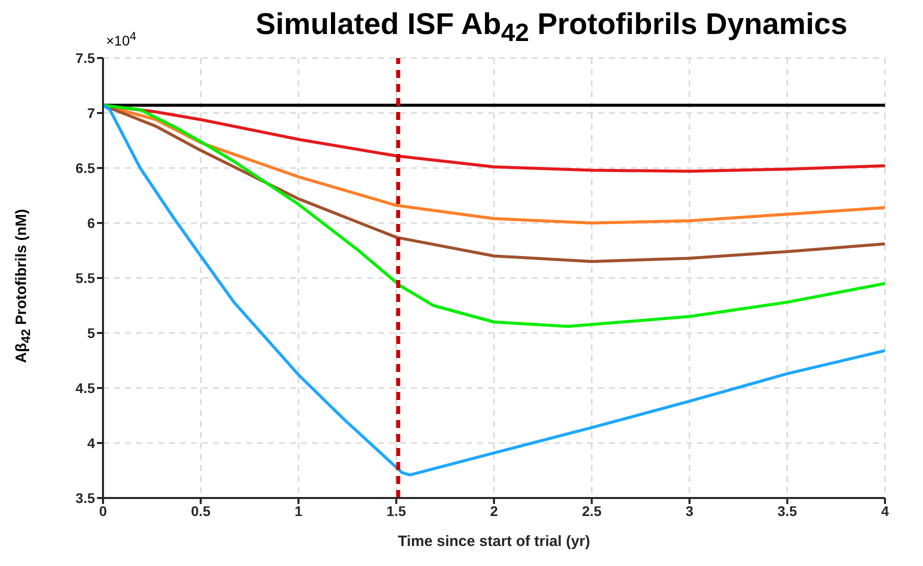  I want to click on y-tick-label: 6, so click(91, 222).